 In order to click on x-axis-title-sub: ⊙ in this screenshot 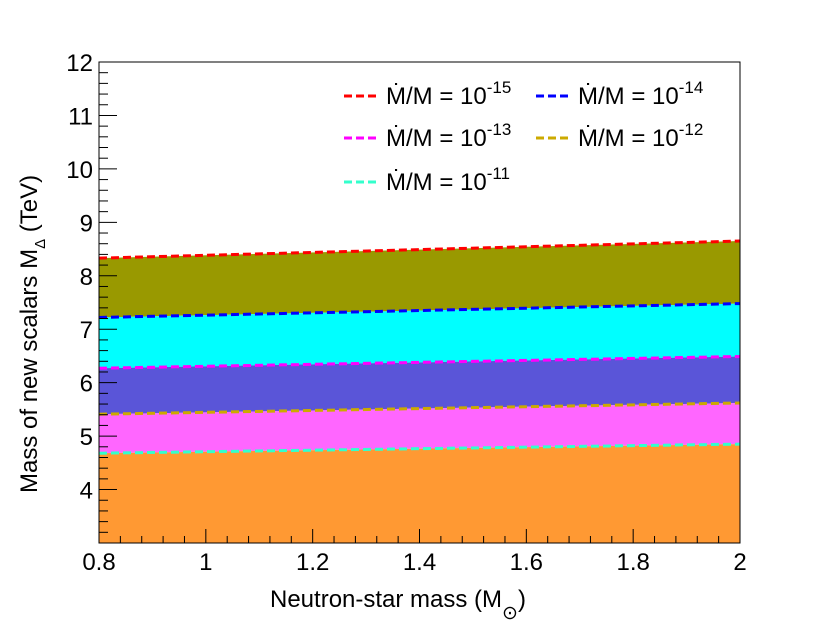, I will do `click(510, 613)`.